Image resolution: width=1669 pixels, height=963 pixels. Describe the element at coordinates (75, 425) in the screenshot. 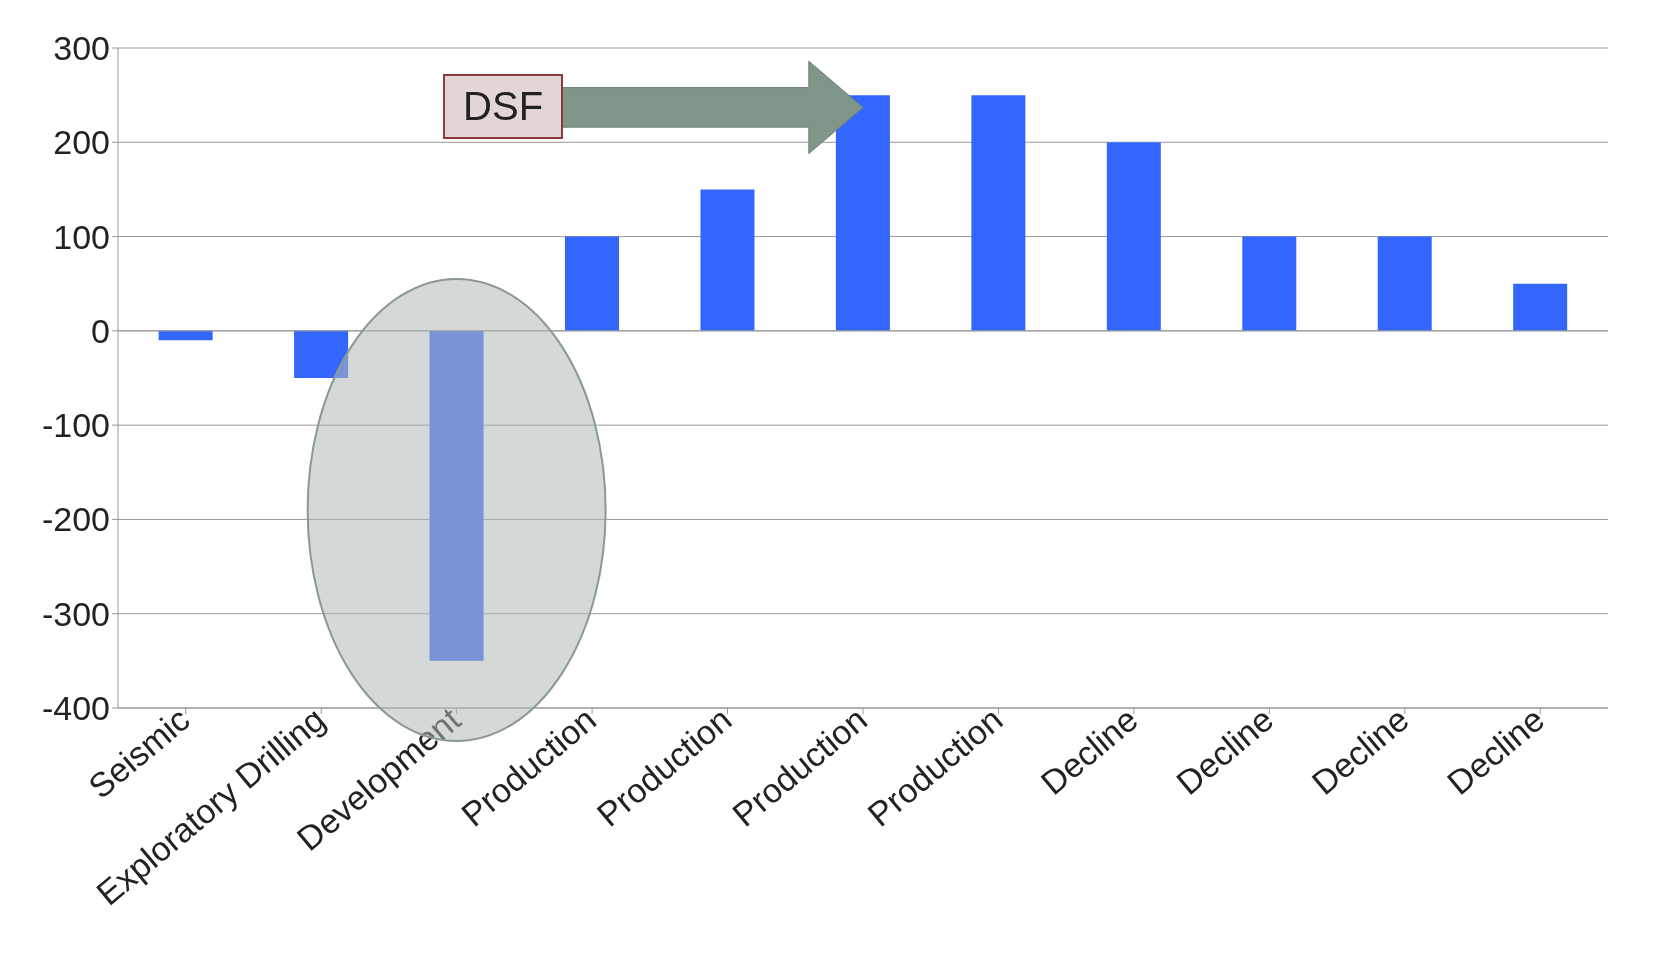

I see `y-tick-label: -100` at that location.